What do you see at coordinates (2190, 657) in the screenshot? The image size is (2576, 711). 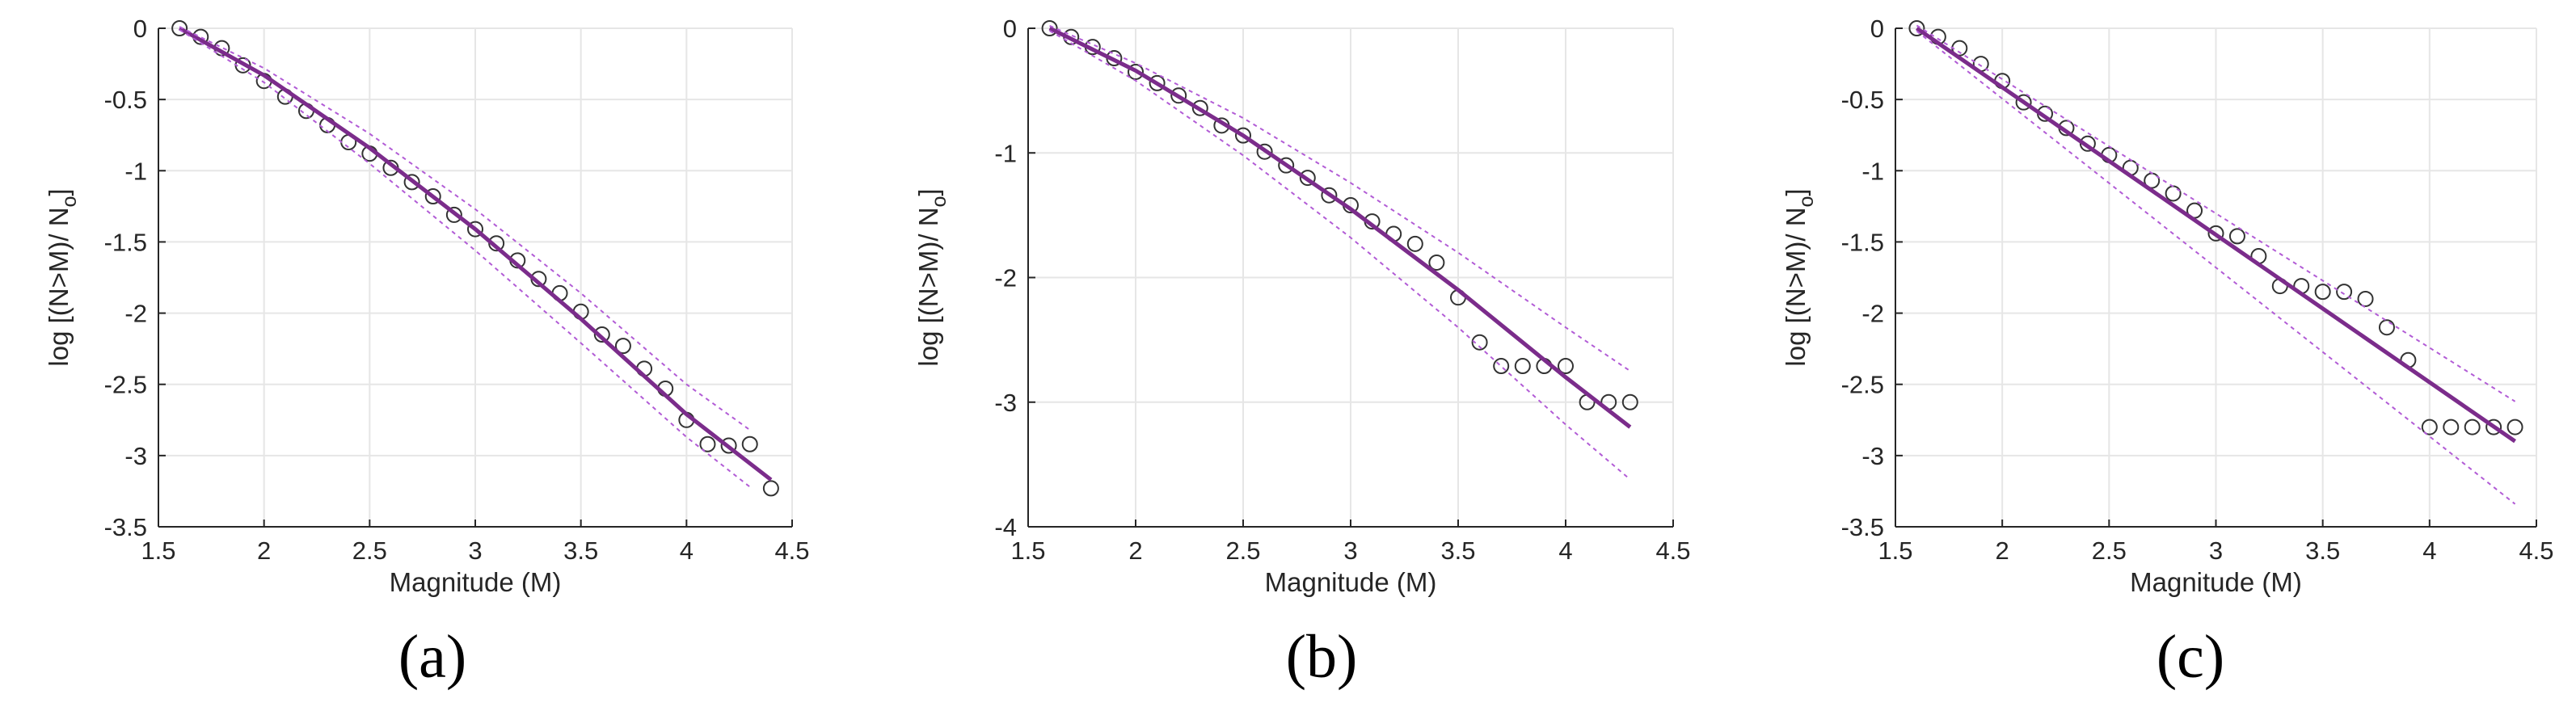 I see `panel-label: (c)` at bounding box center [2190, 657].